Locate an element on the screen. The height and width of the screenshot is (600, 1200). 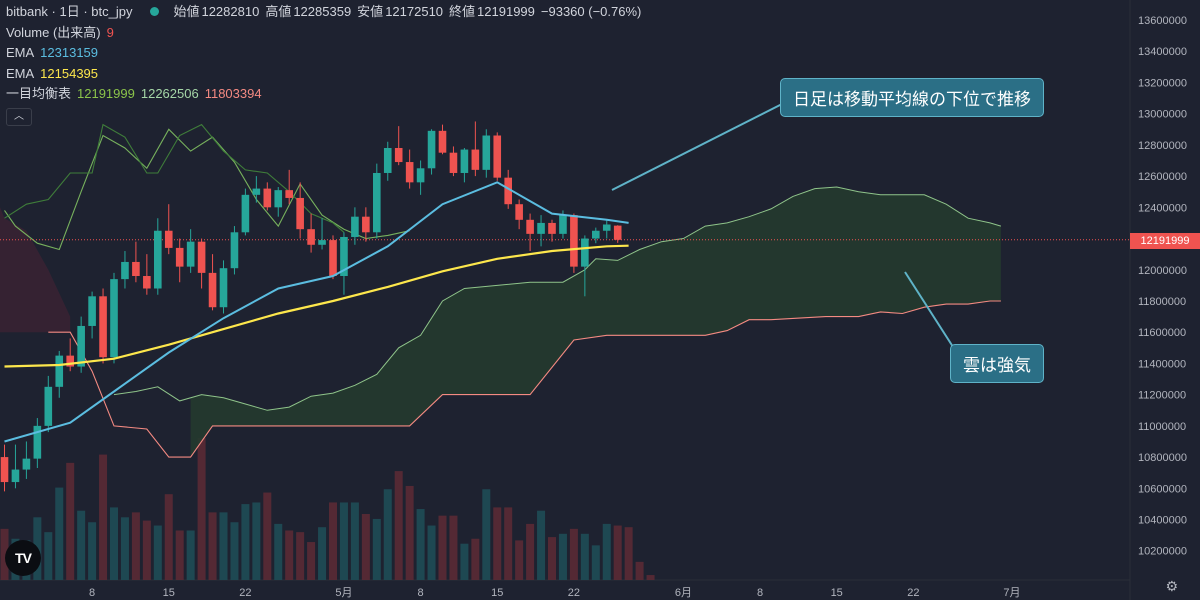
tradingview-logo: TV is located at coordinates (23, 558).